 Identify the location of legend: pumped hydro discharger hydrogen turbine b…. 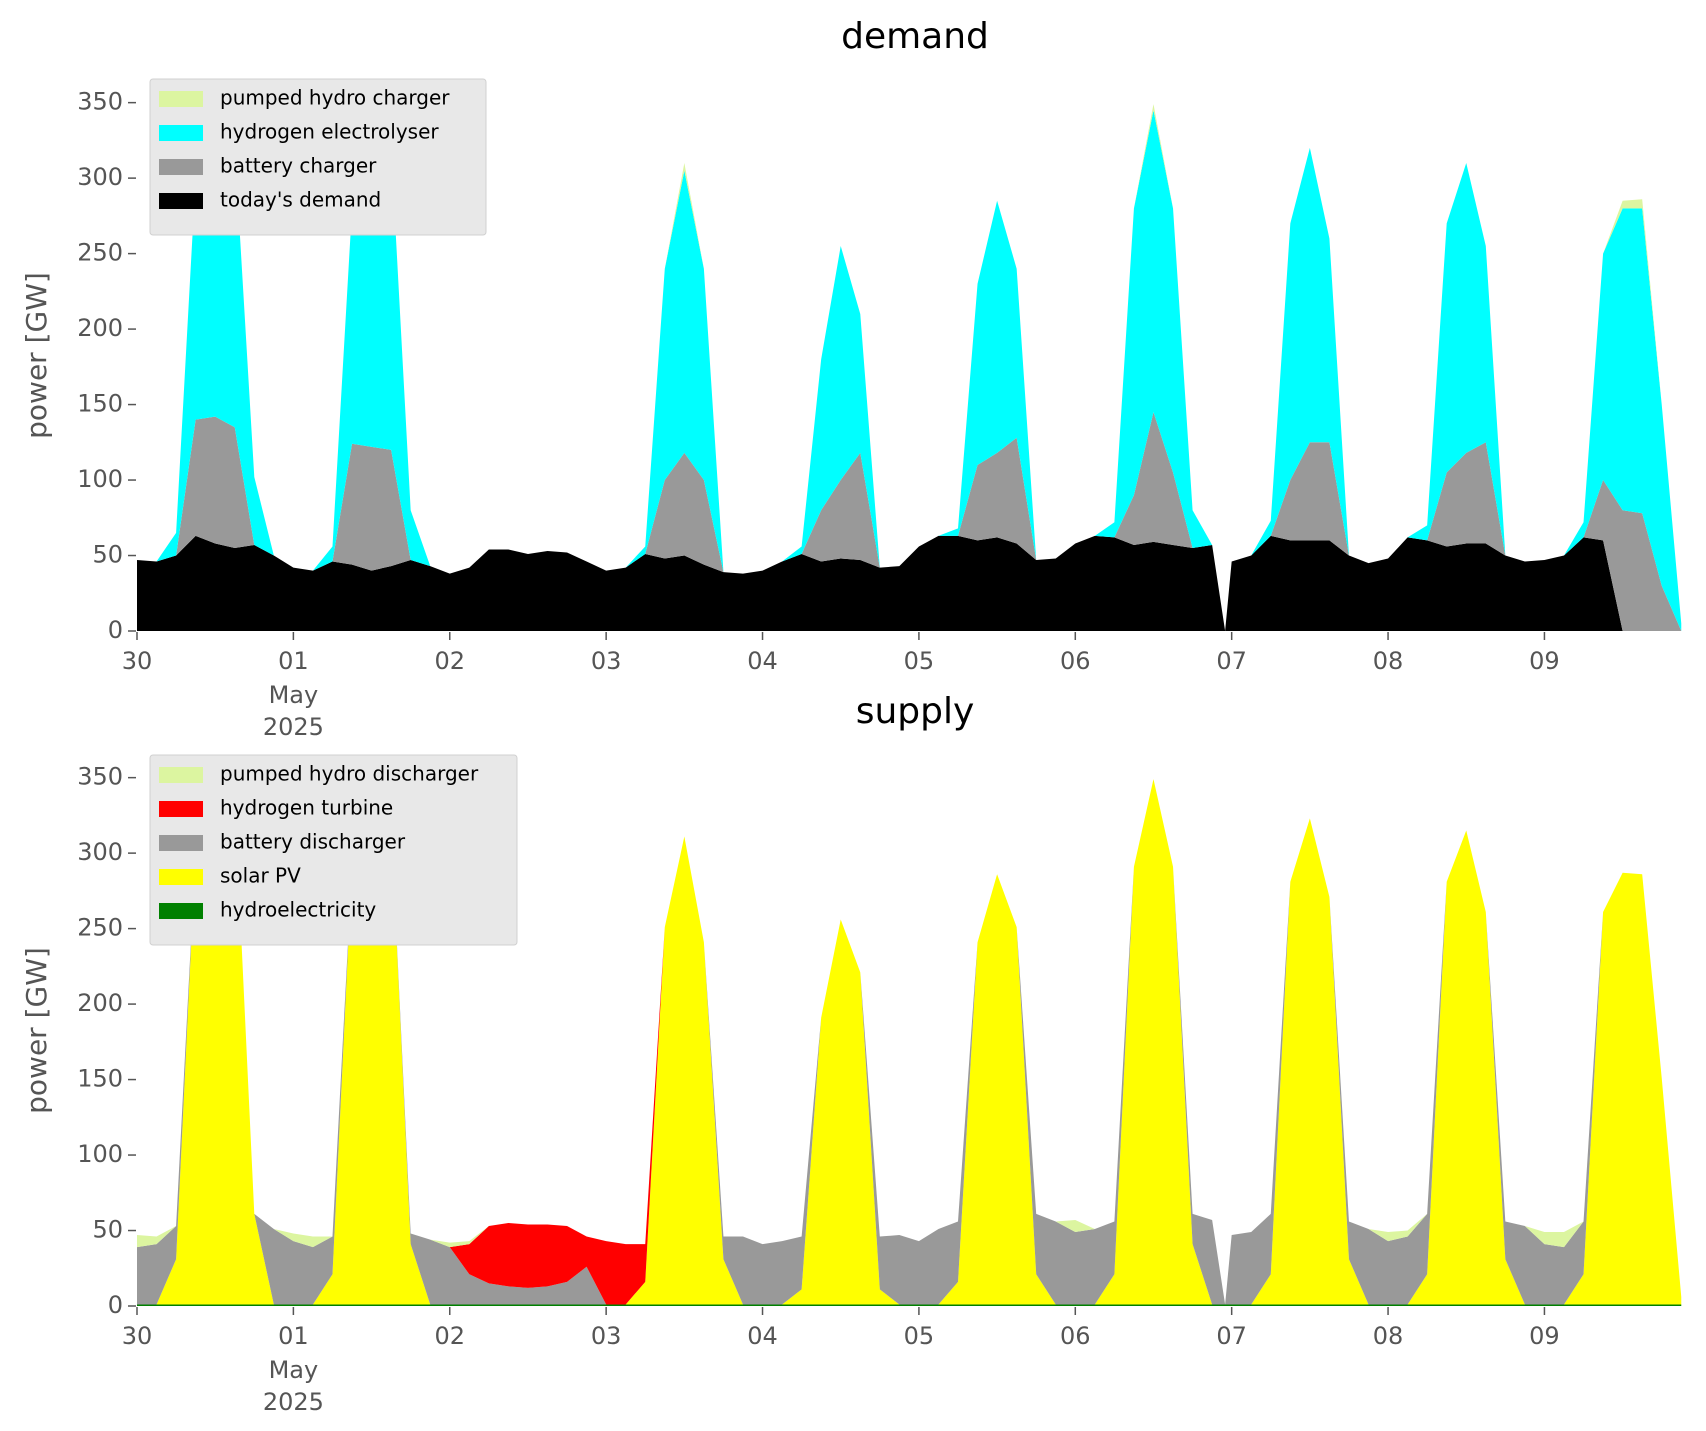
(333, 850).